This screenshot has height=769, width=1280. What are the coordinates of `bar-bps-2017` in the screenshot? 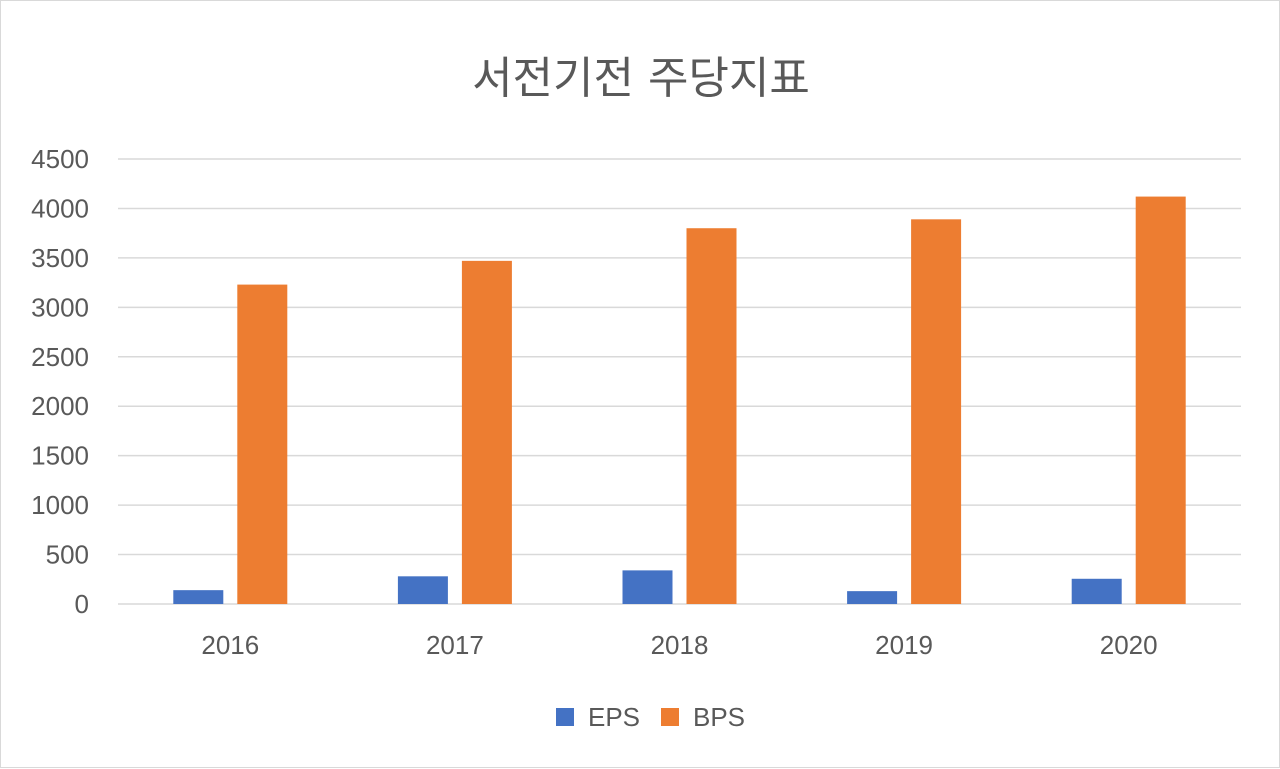 It's located at (486, 432).